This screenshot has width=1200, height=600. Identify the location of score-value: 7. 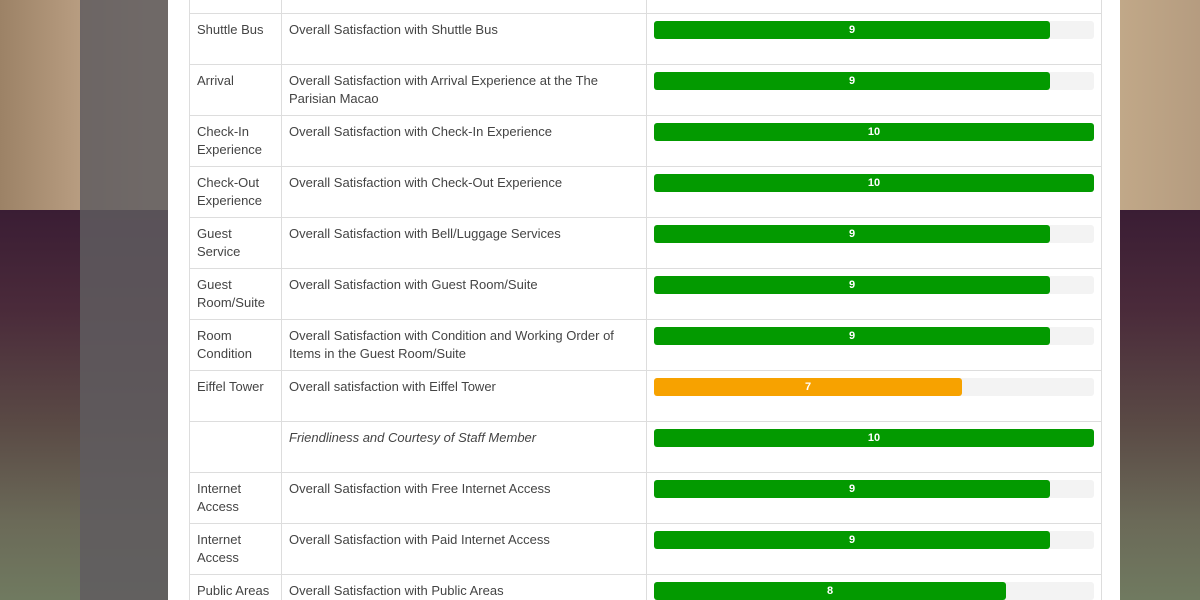
(808, 387).